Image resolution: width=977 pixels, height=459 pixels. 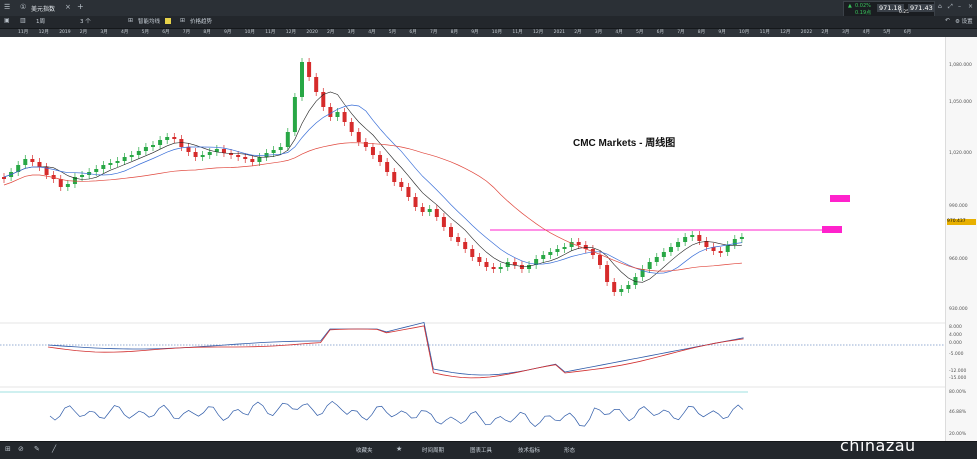 I want to click on expand-icon: ⤢, so click(x=950, y=6).